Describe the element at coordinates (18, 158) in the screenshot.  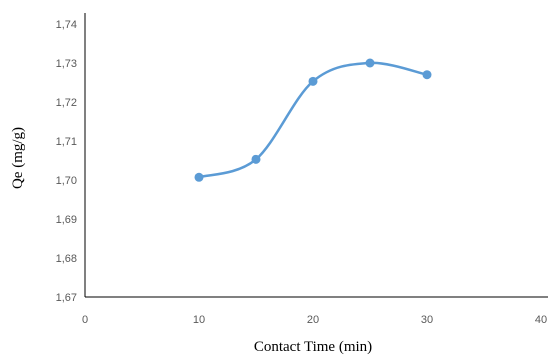
I see `y-axis-title: Qe (mg/g)` at that location.